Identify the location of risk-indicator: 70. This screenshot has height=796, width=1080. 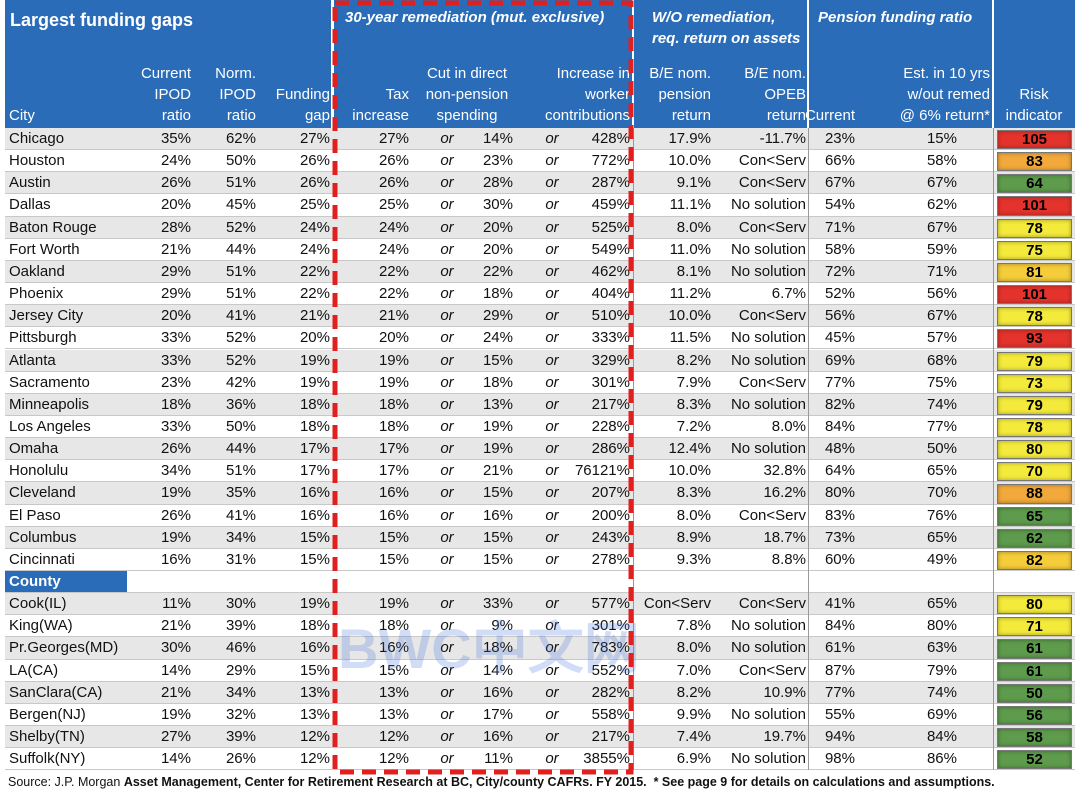
(1034, 472).